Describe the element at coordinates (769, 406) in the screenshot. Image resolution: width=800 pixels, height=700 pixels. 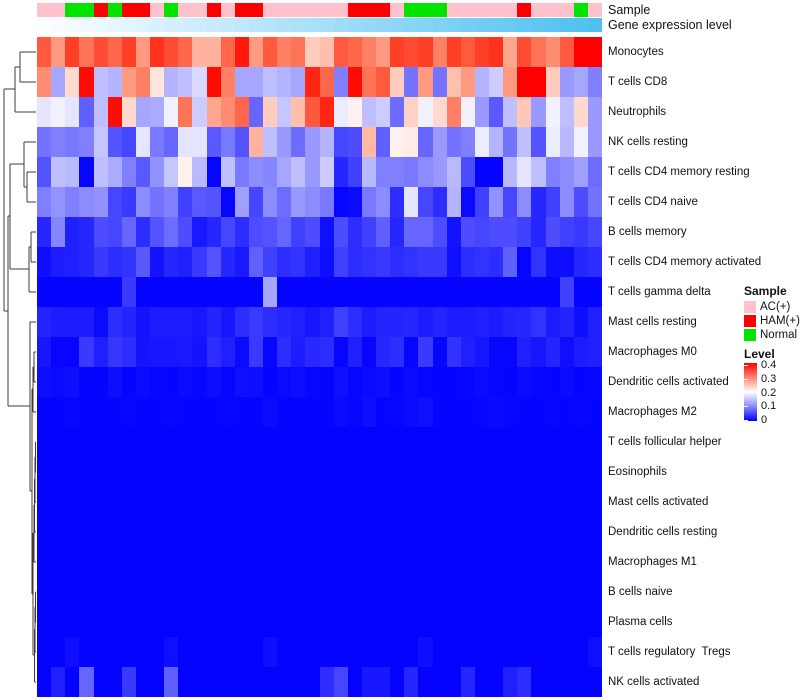
I see `level-tick-label: 0.1` at that location.